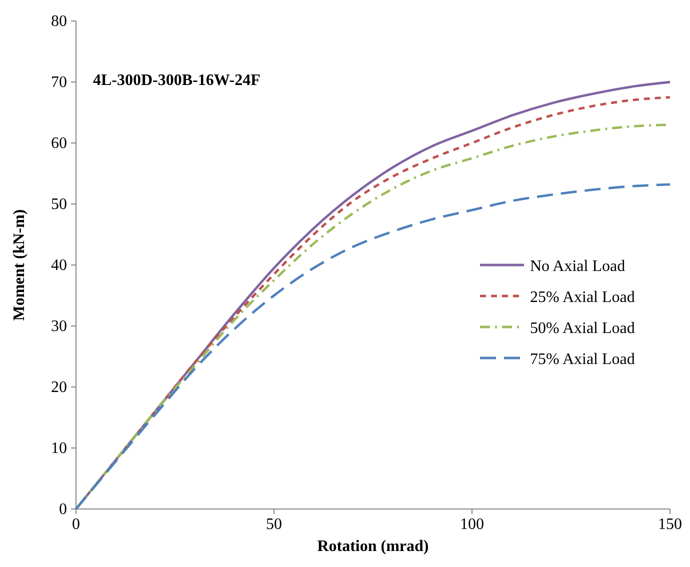 The image size is (690, 567). Describe the element at coordinates (274, 524) in the screenshot. I see `x-tick-label: 50` at that location.